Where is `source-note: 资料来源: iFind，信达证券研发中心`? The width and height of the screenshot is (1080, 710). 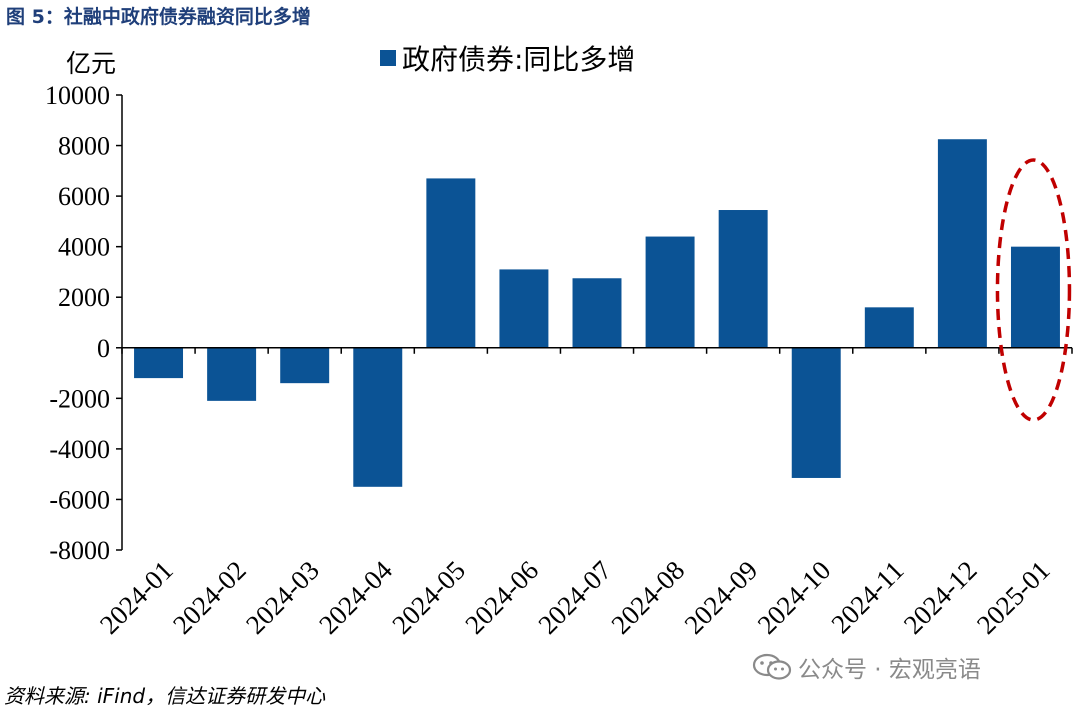 source-note: 资料来源: iFind，信达证券研发中心 is located at coordinates (165, 696).